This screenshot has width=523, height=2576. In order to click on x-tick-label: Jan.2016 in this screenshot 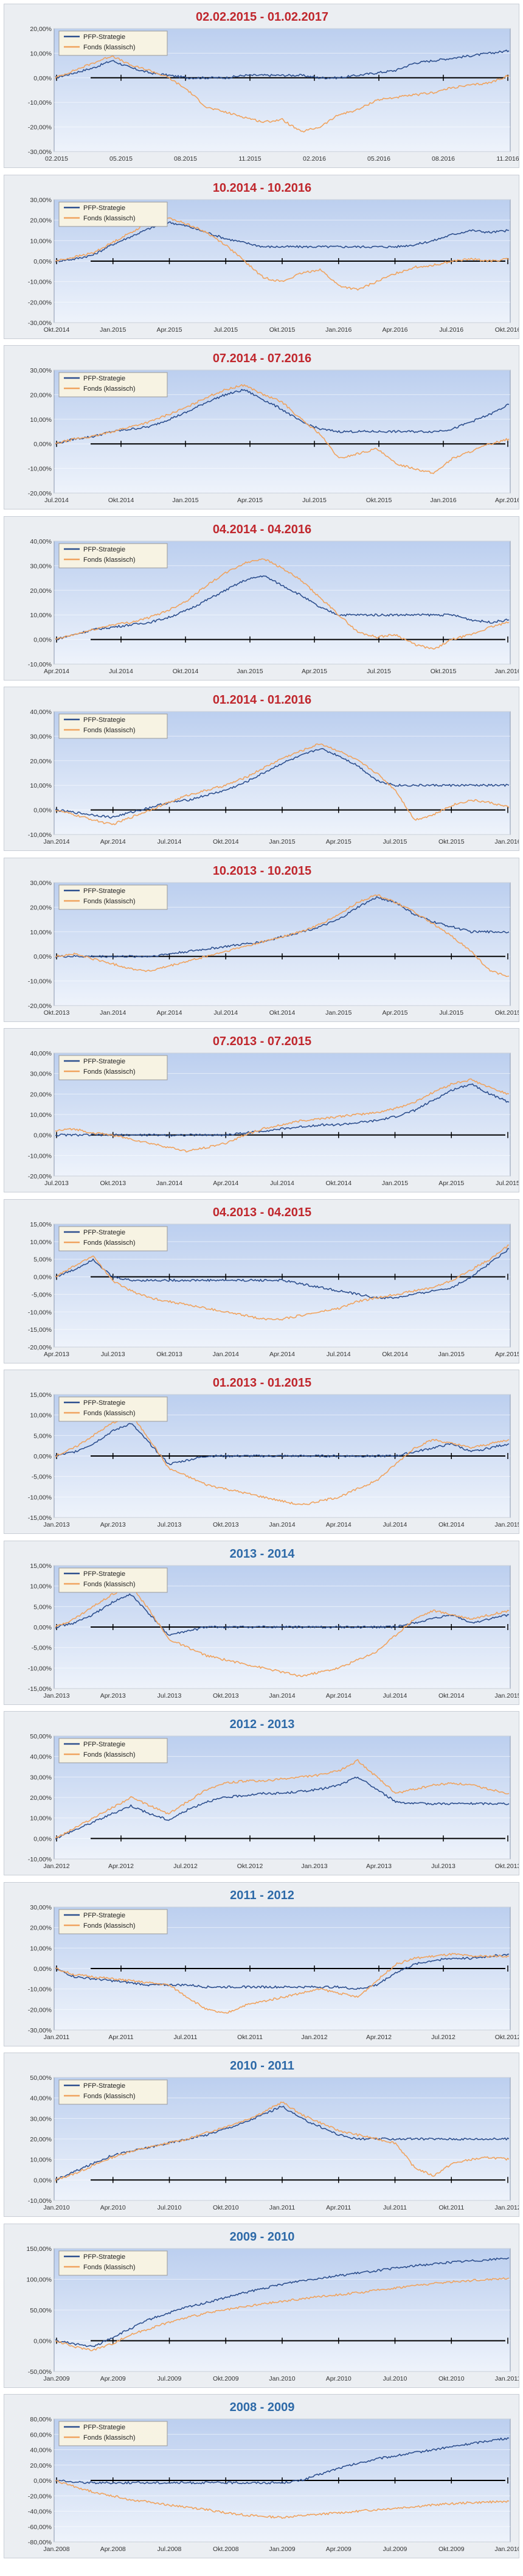, I will do `click(507, 841)`.